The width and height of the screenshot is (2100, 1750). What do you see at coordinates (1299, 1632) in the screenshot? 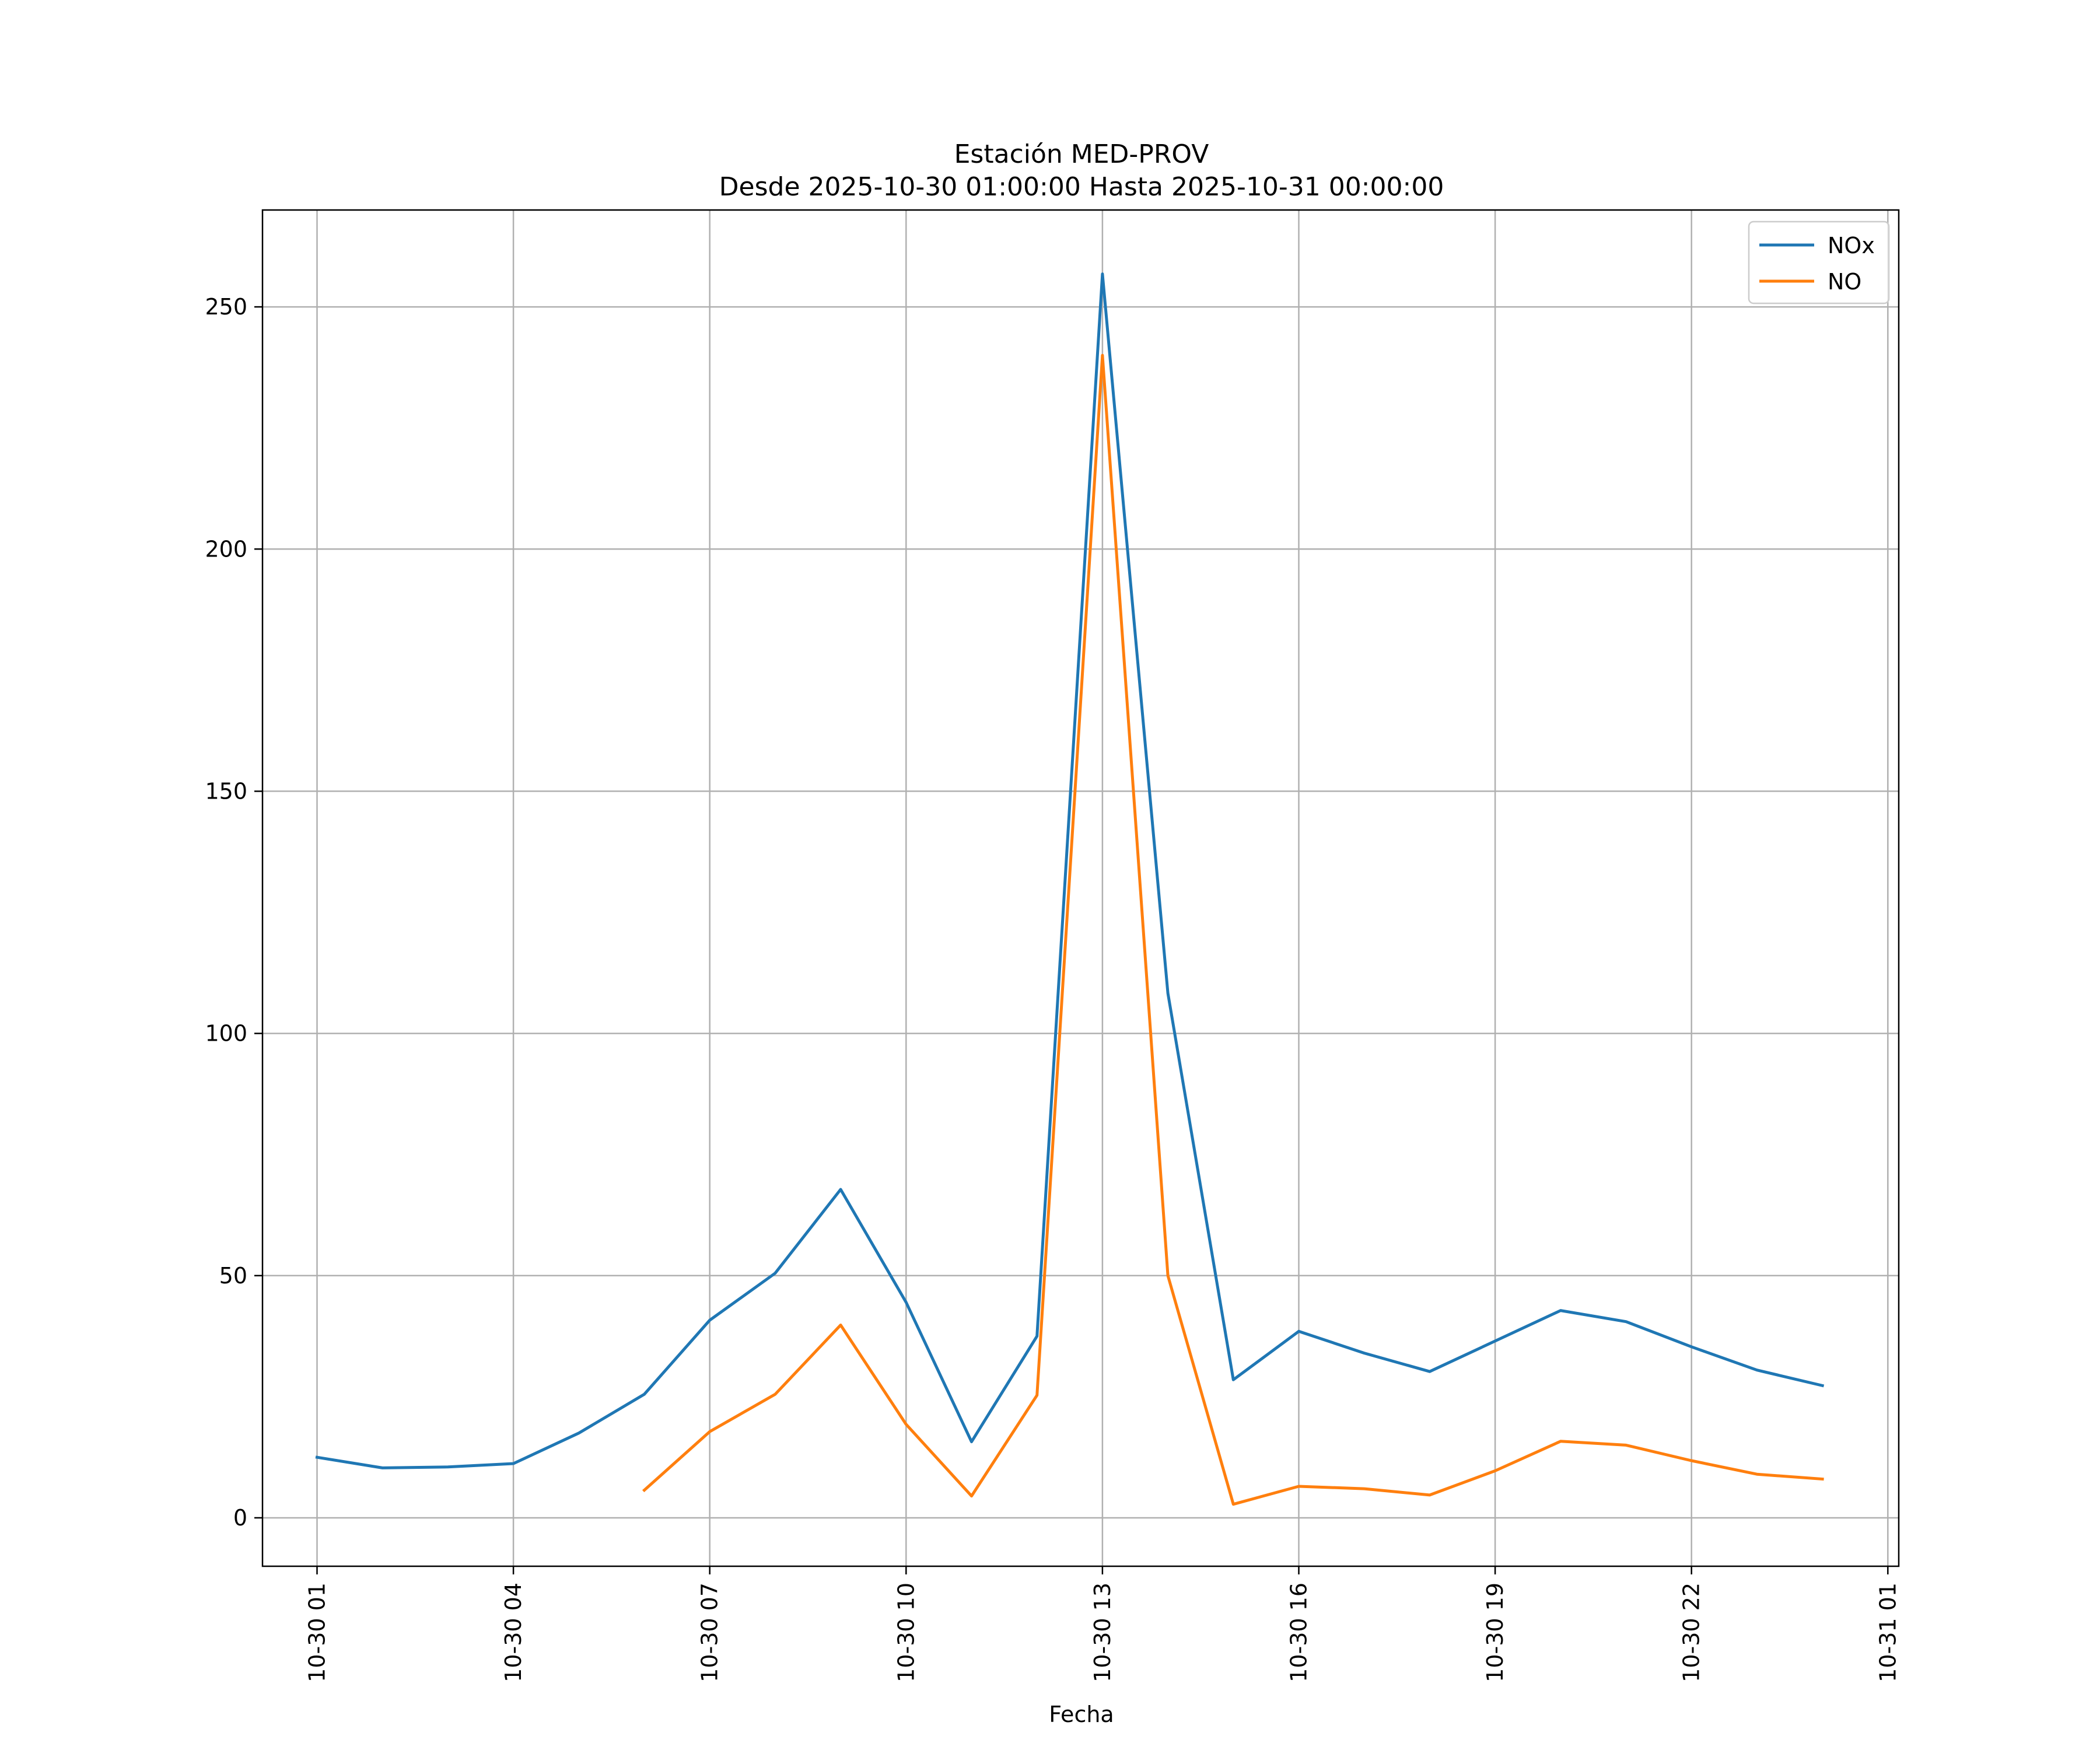
I see `x-tick-label: 10-30 16` at bounding box center [1299, 1632].